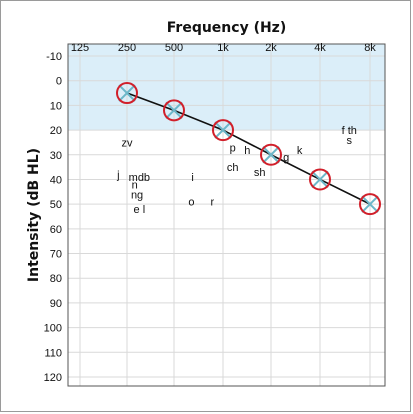  Describe the element at coordinates (226, 28) in the screenshot. I see `x-axis-title: Frequency (Hz)` at that location.